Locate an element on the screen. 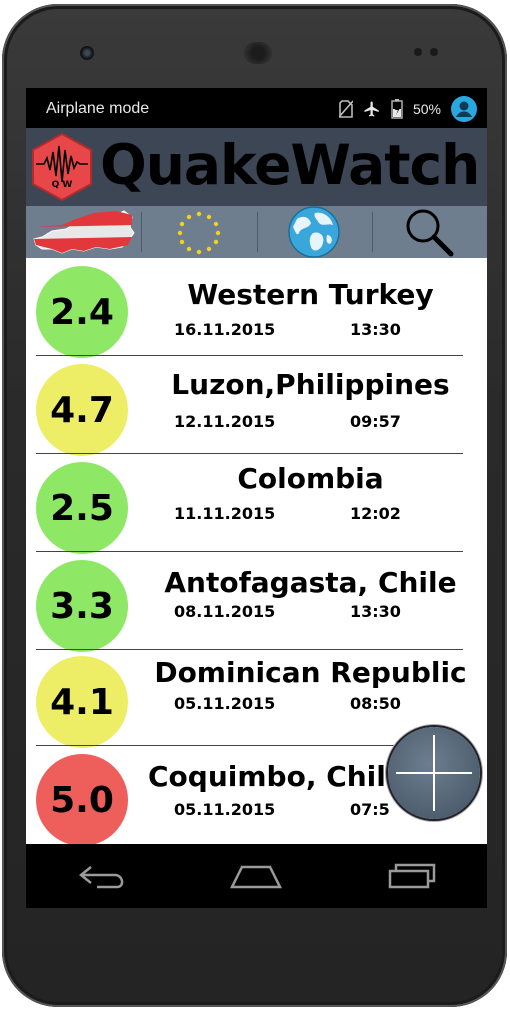 This screenshot has height=1011, width=510. quake-date: 08.11.2015 is located at coordinates (225, 611).